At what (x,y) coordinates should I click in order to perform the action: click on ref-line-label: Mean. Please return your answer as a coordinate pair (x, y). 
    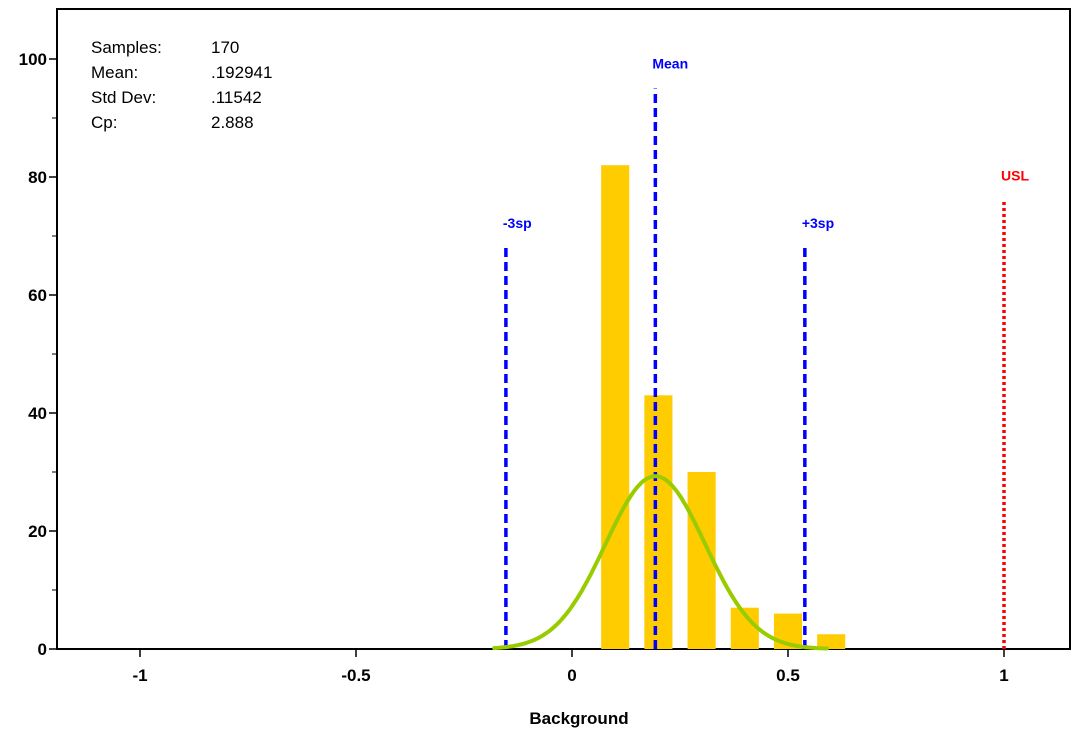
    Looking at the image, I should click on (670, 64).